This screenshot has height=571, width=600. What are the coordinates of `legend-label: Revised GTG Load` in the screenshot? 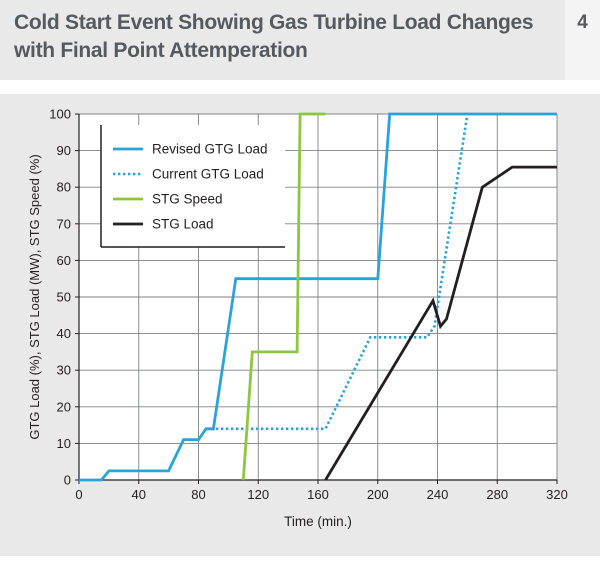 It's located at (210, 149).